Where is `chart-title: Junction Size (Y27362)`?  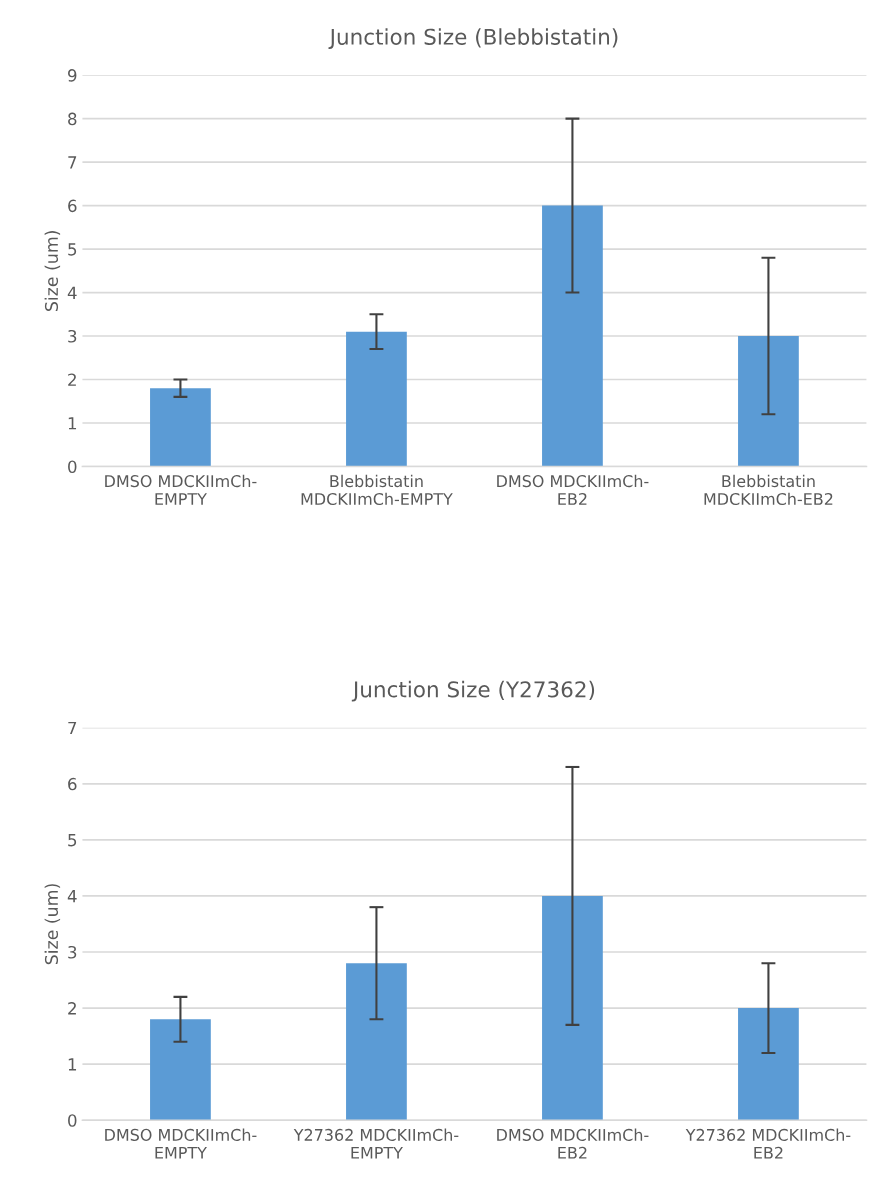 chart-title: Junction Size (Y27362) is located at coordinates (473, 691).